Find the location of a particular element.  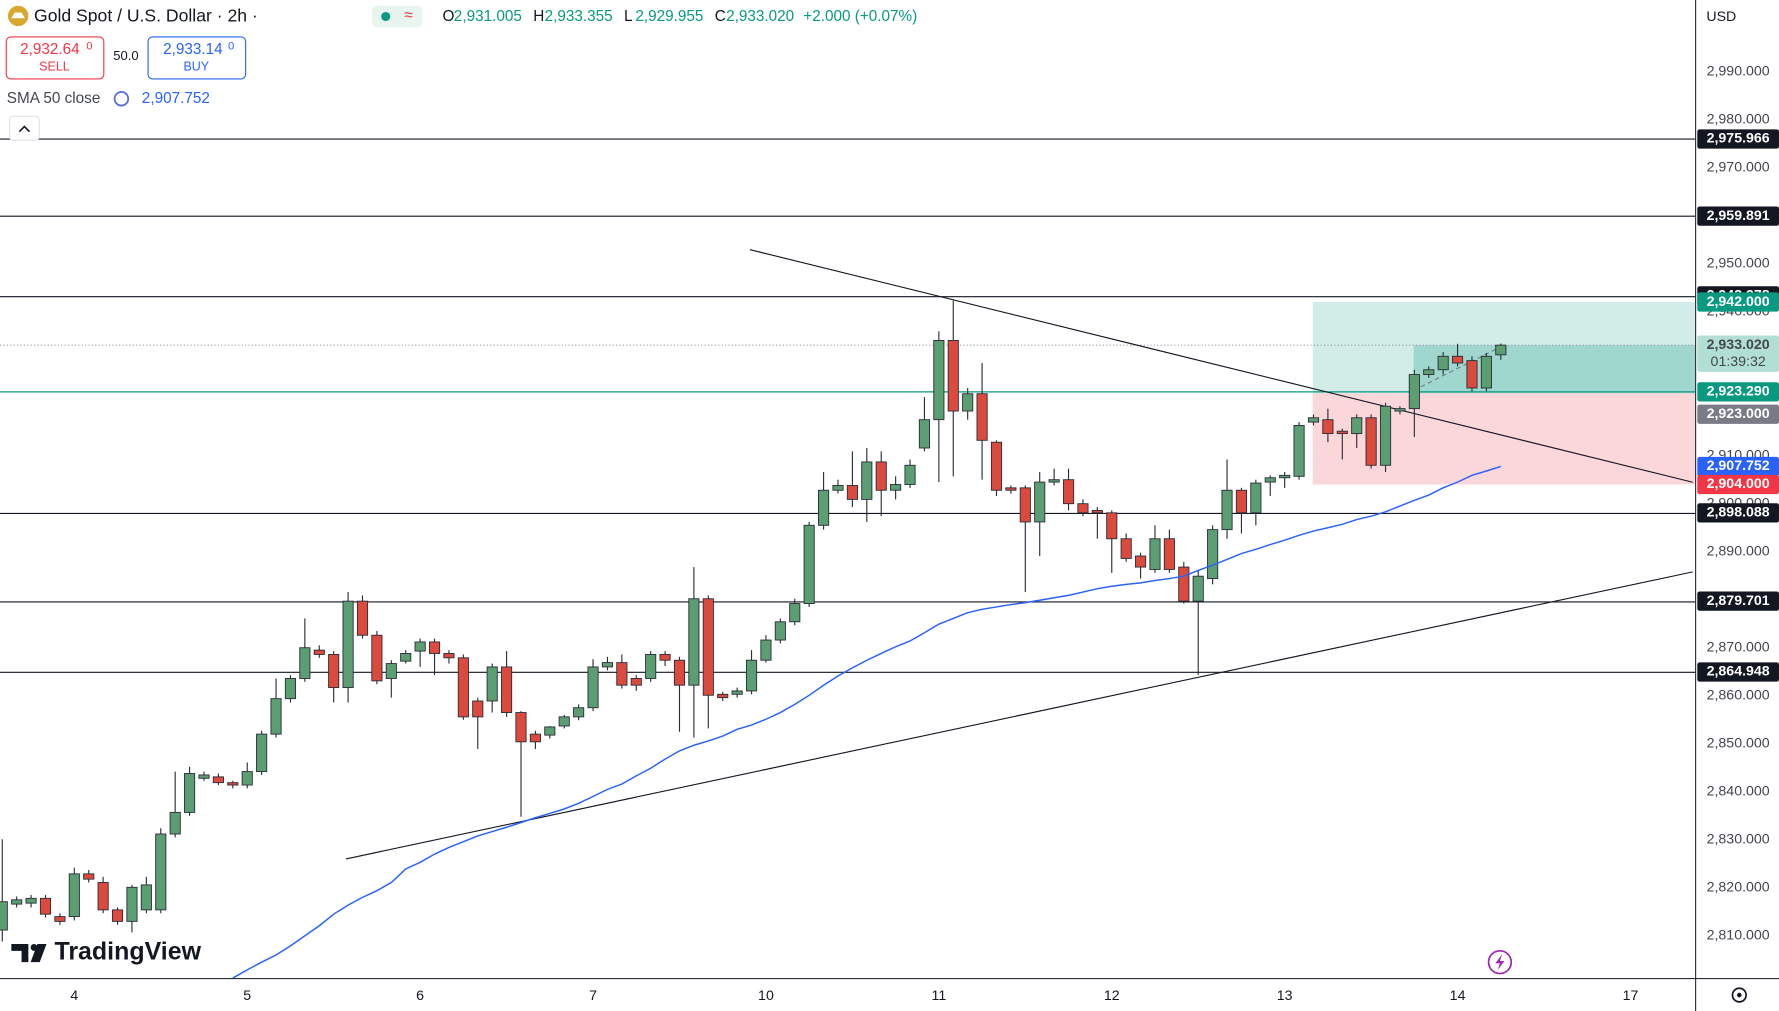

buy-button is located at coordinates (197, 58).